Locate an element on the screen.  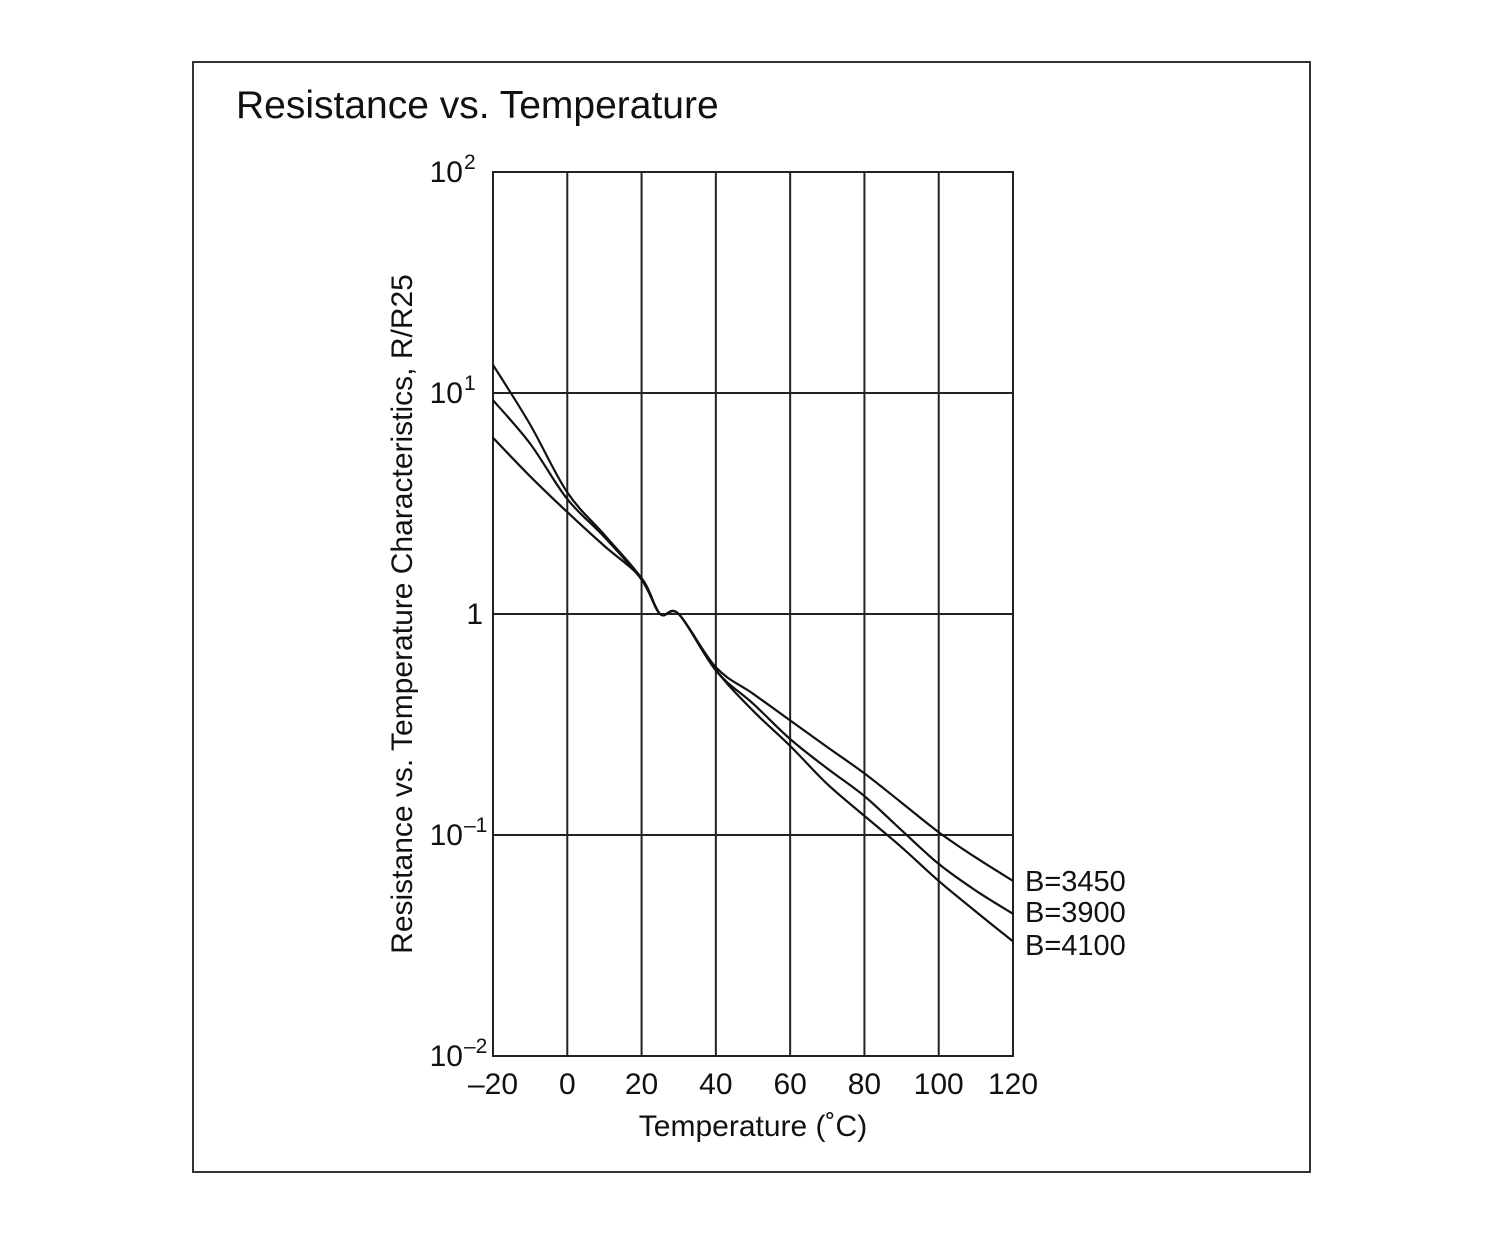
x-tick-label: 100 is located at coordinates (939, 1084).